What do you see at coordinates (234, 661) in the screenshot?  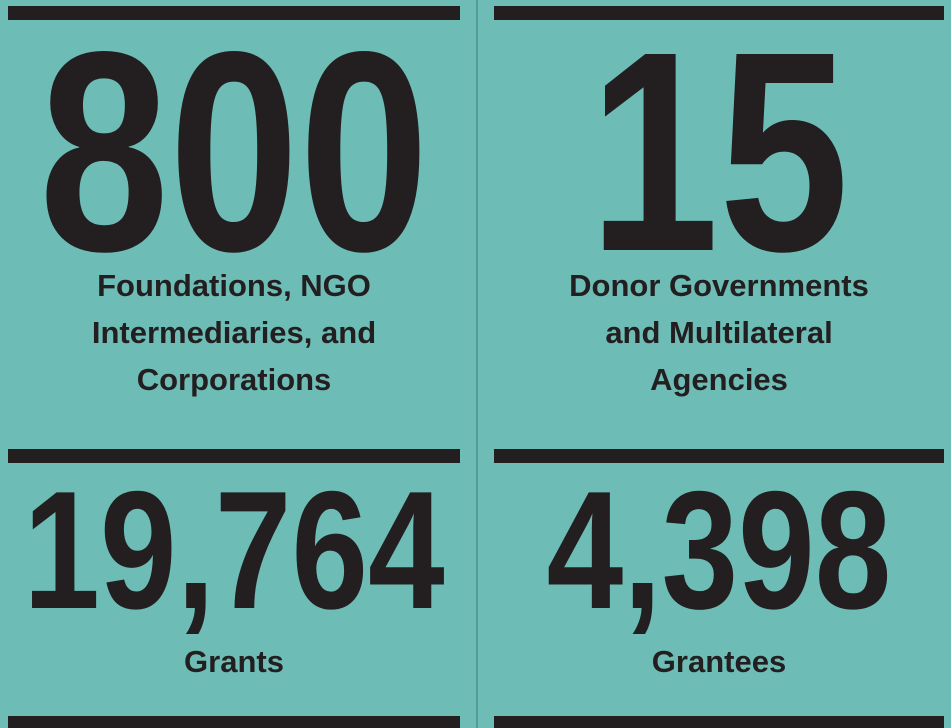 I see `stat-label: Grants` at bounding box center [234, 661].